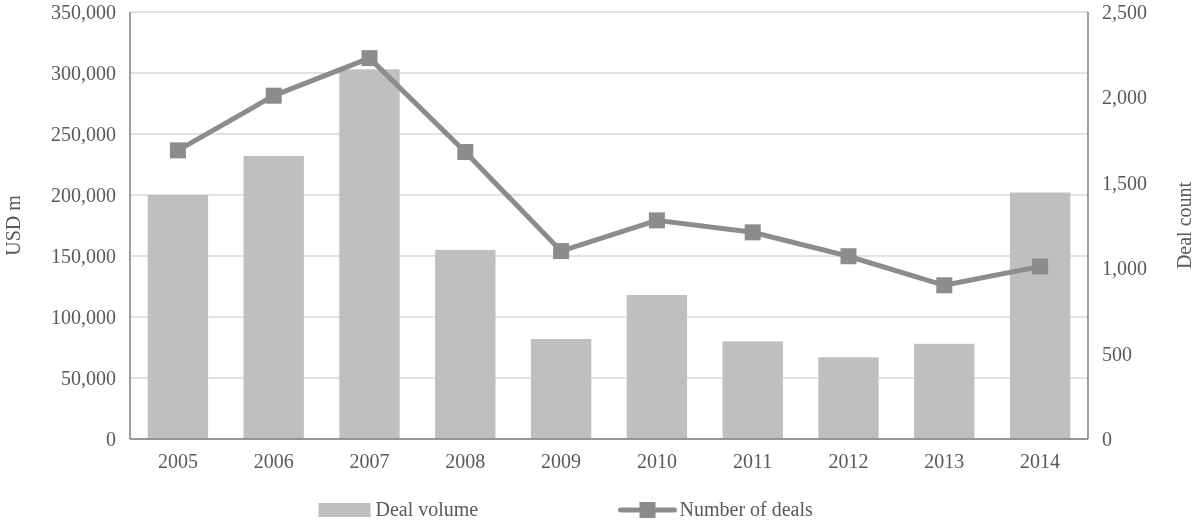 This screenshot has width=1197, height=522. Describe the element at coordinates (656, 461) in the screenshot. I see `x-tick-label: 2010` at that location.